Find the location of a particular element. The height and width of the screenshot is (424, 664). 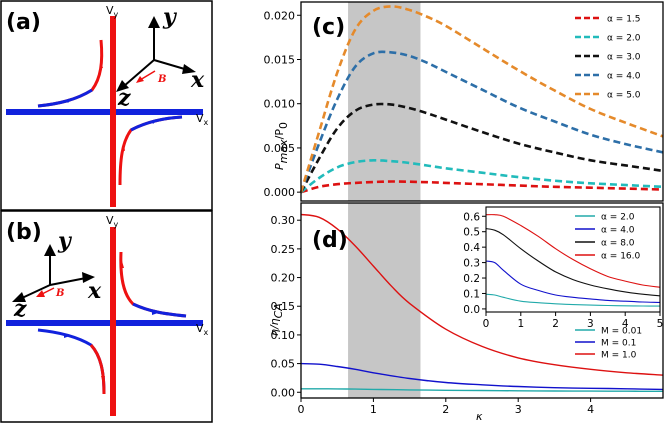

chart-c-label: (c) is located at coordinates (328, 27).